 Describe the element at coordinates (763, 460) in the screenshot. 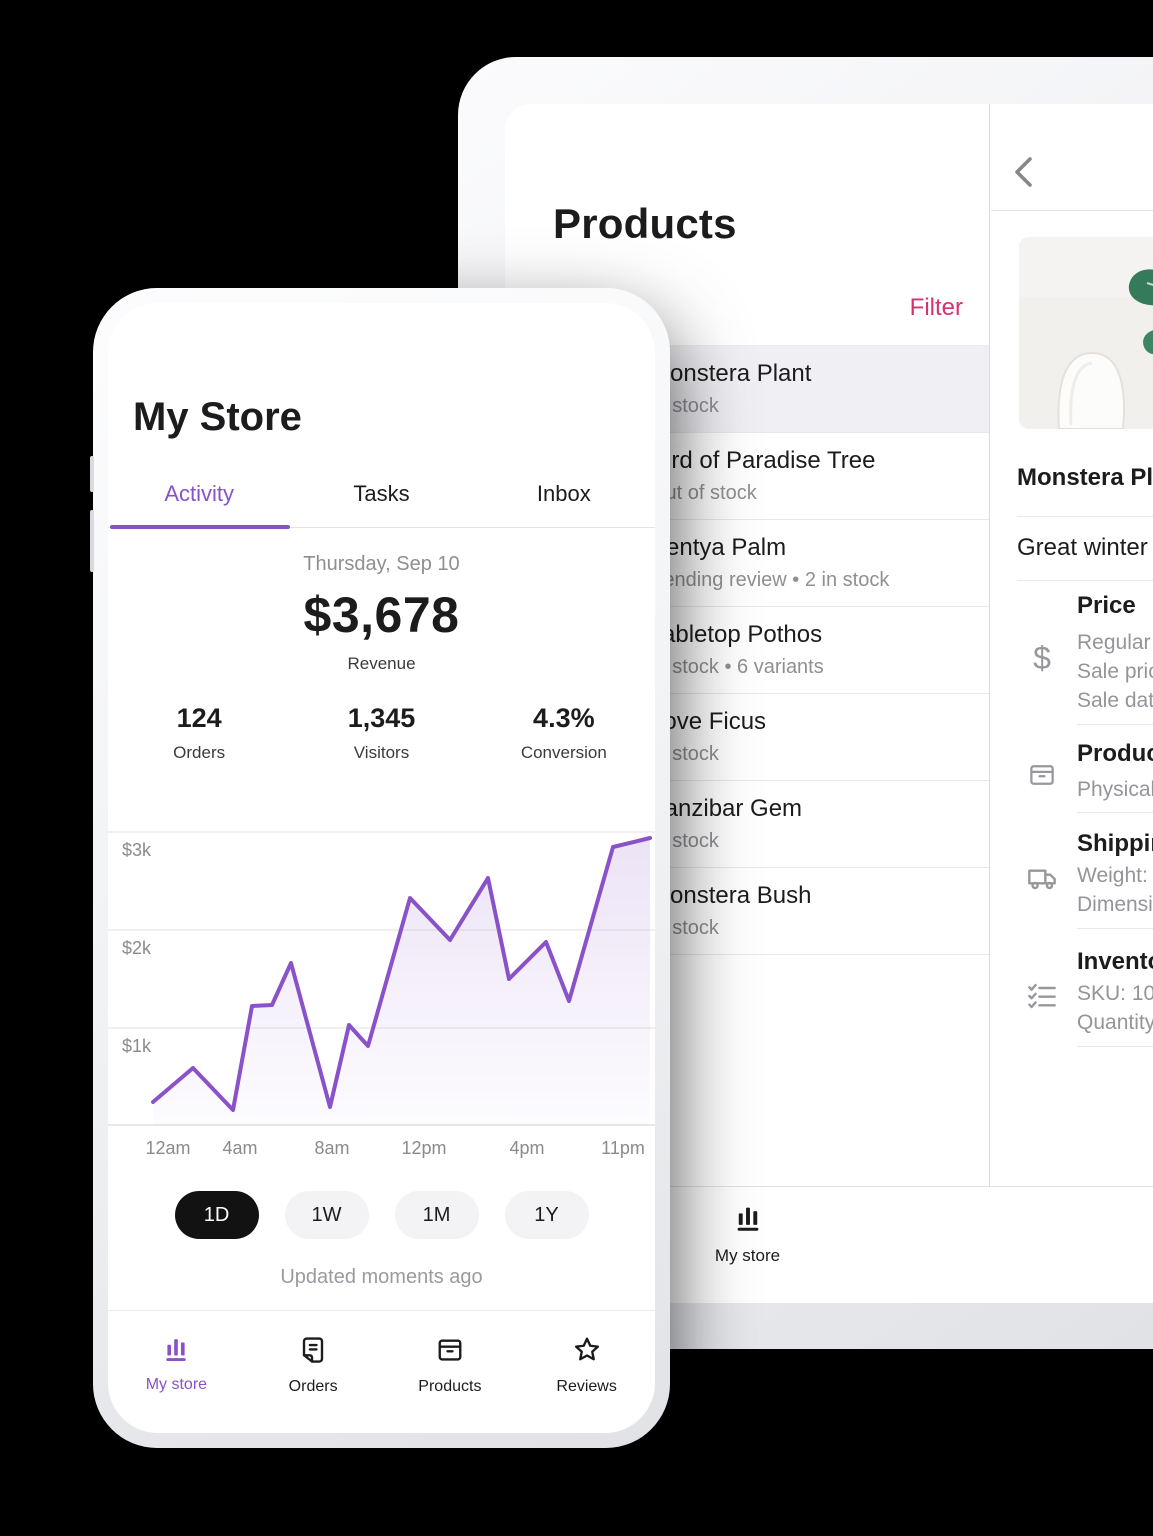

I see `product-name: Bird of Paradise Tree` at that location.